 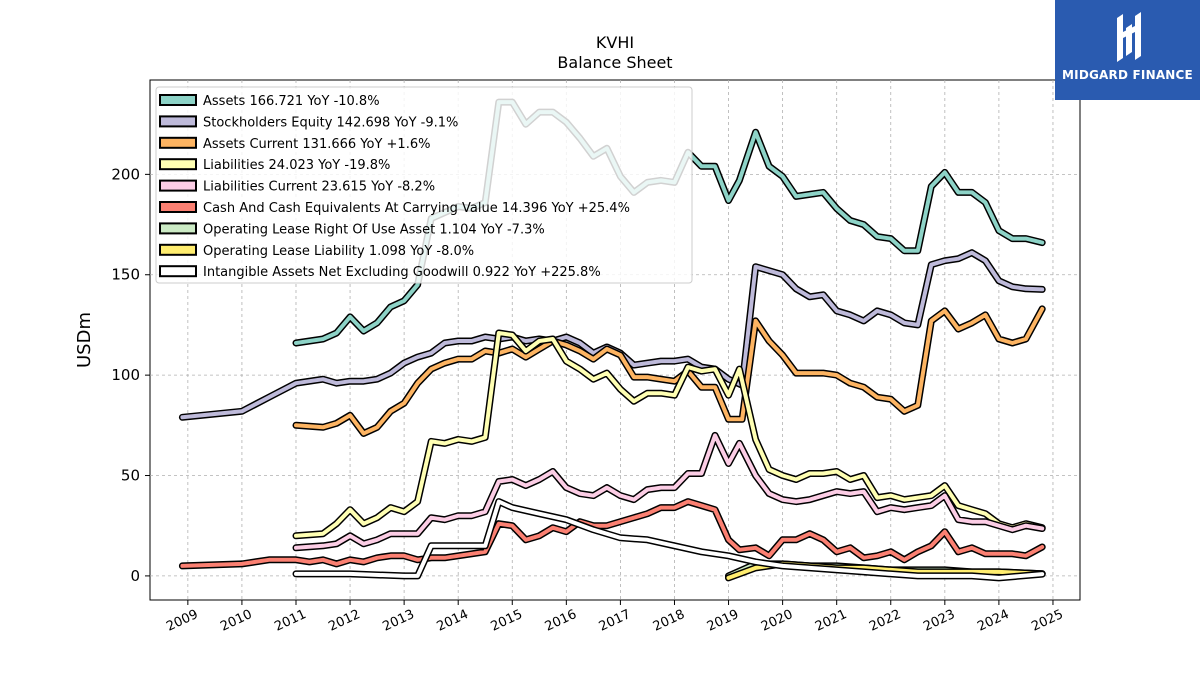 I want to click on brand-logo: MIDGARD FINANCE, so click(x=1127, y=50).